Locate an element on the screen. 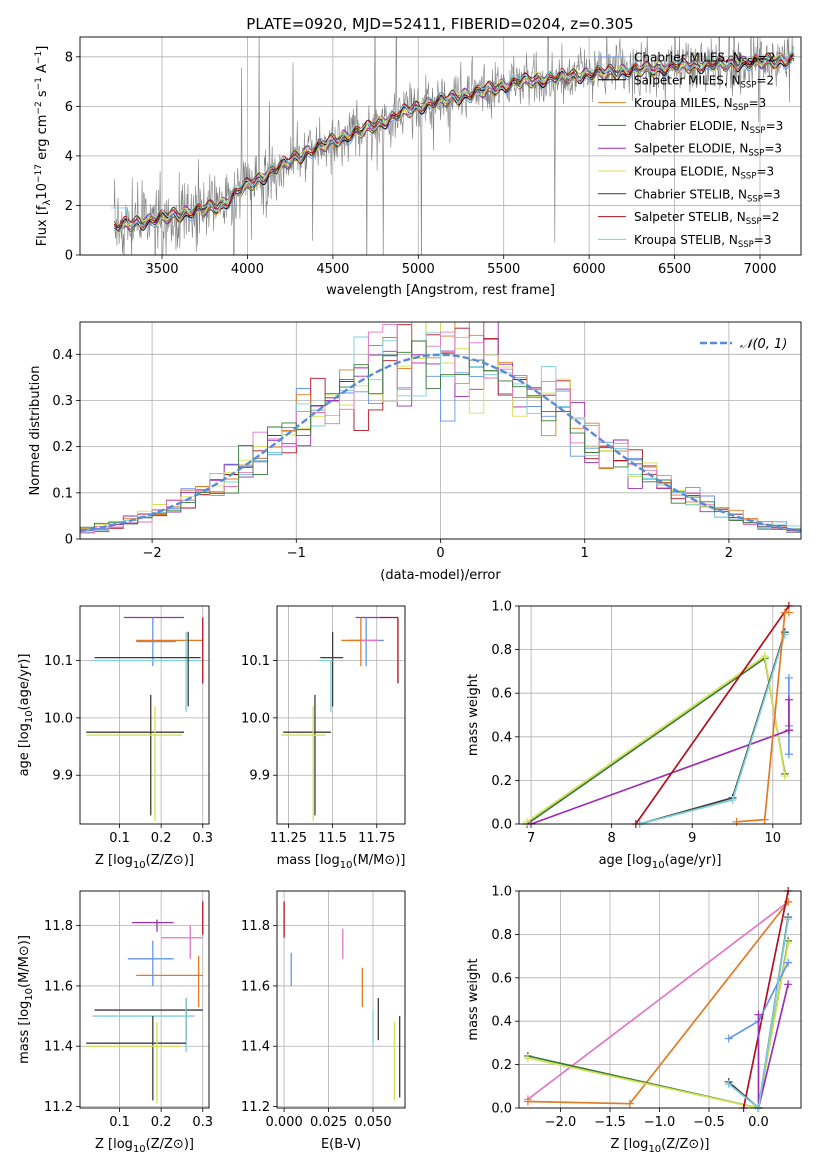 Image resolution: width=819 pixels, height=1170 pixels. x-tick-label: 6500 is located at coordinates (674, 269).